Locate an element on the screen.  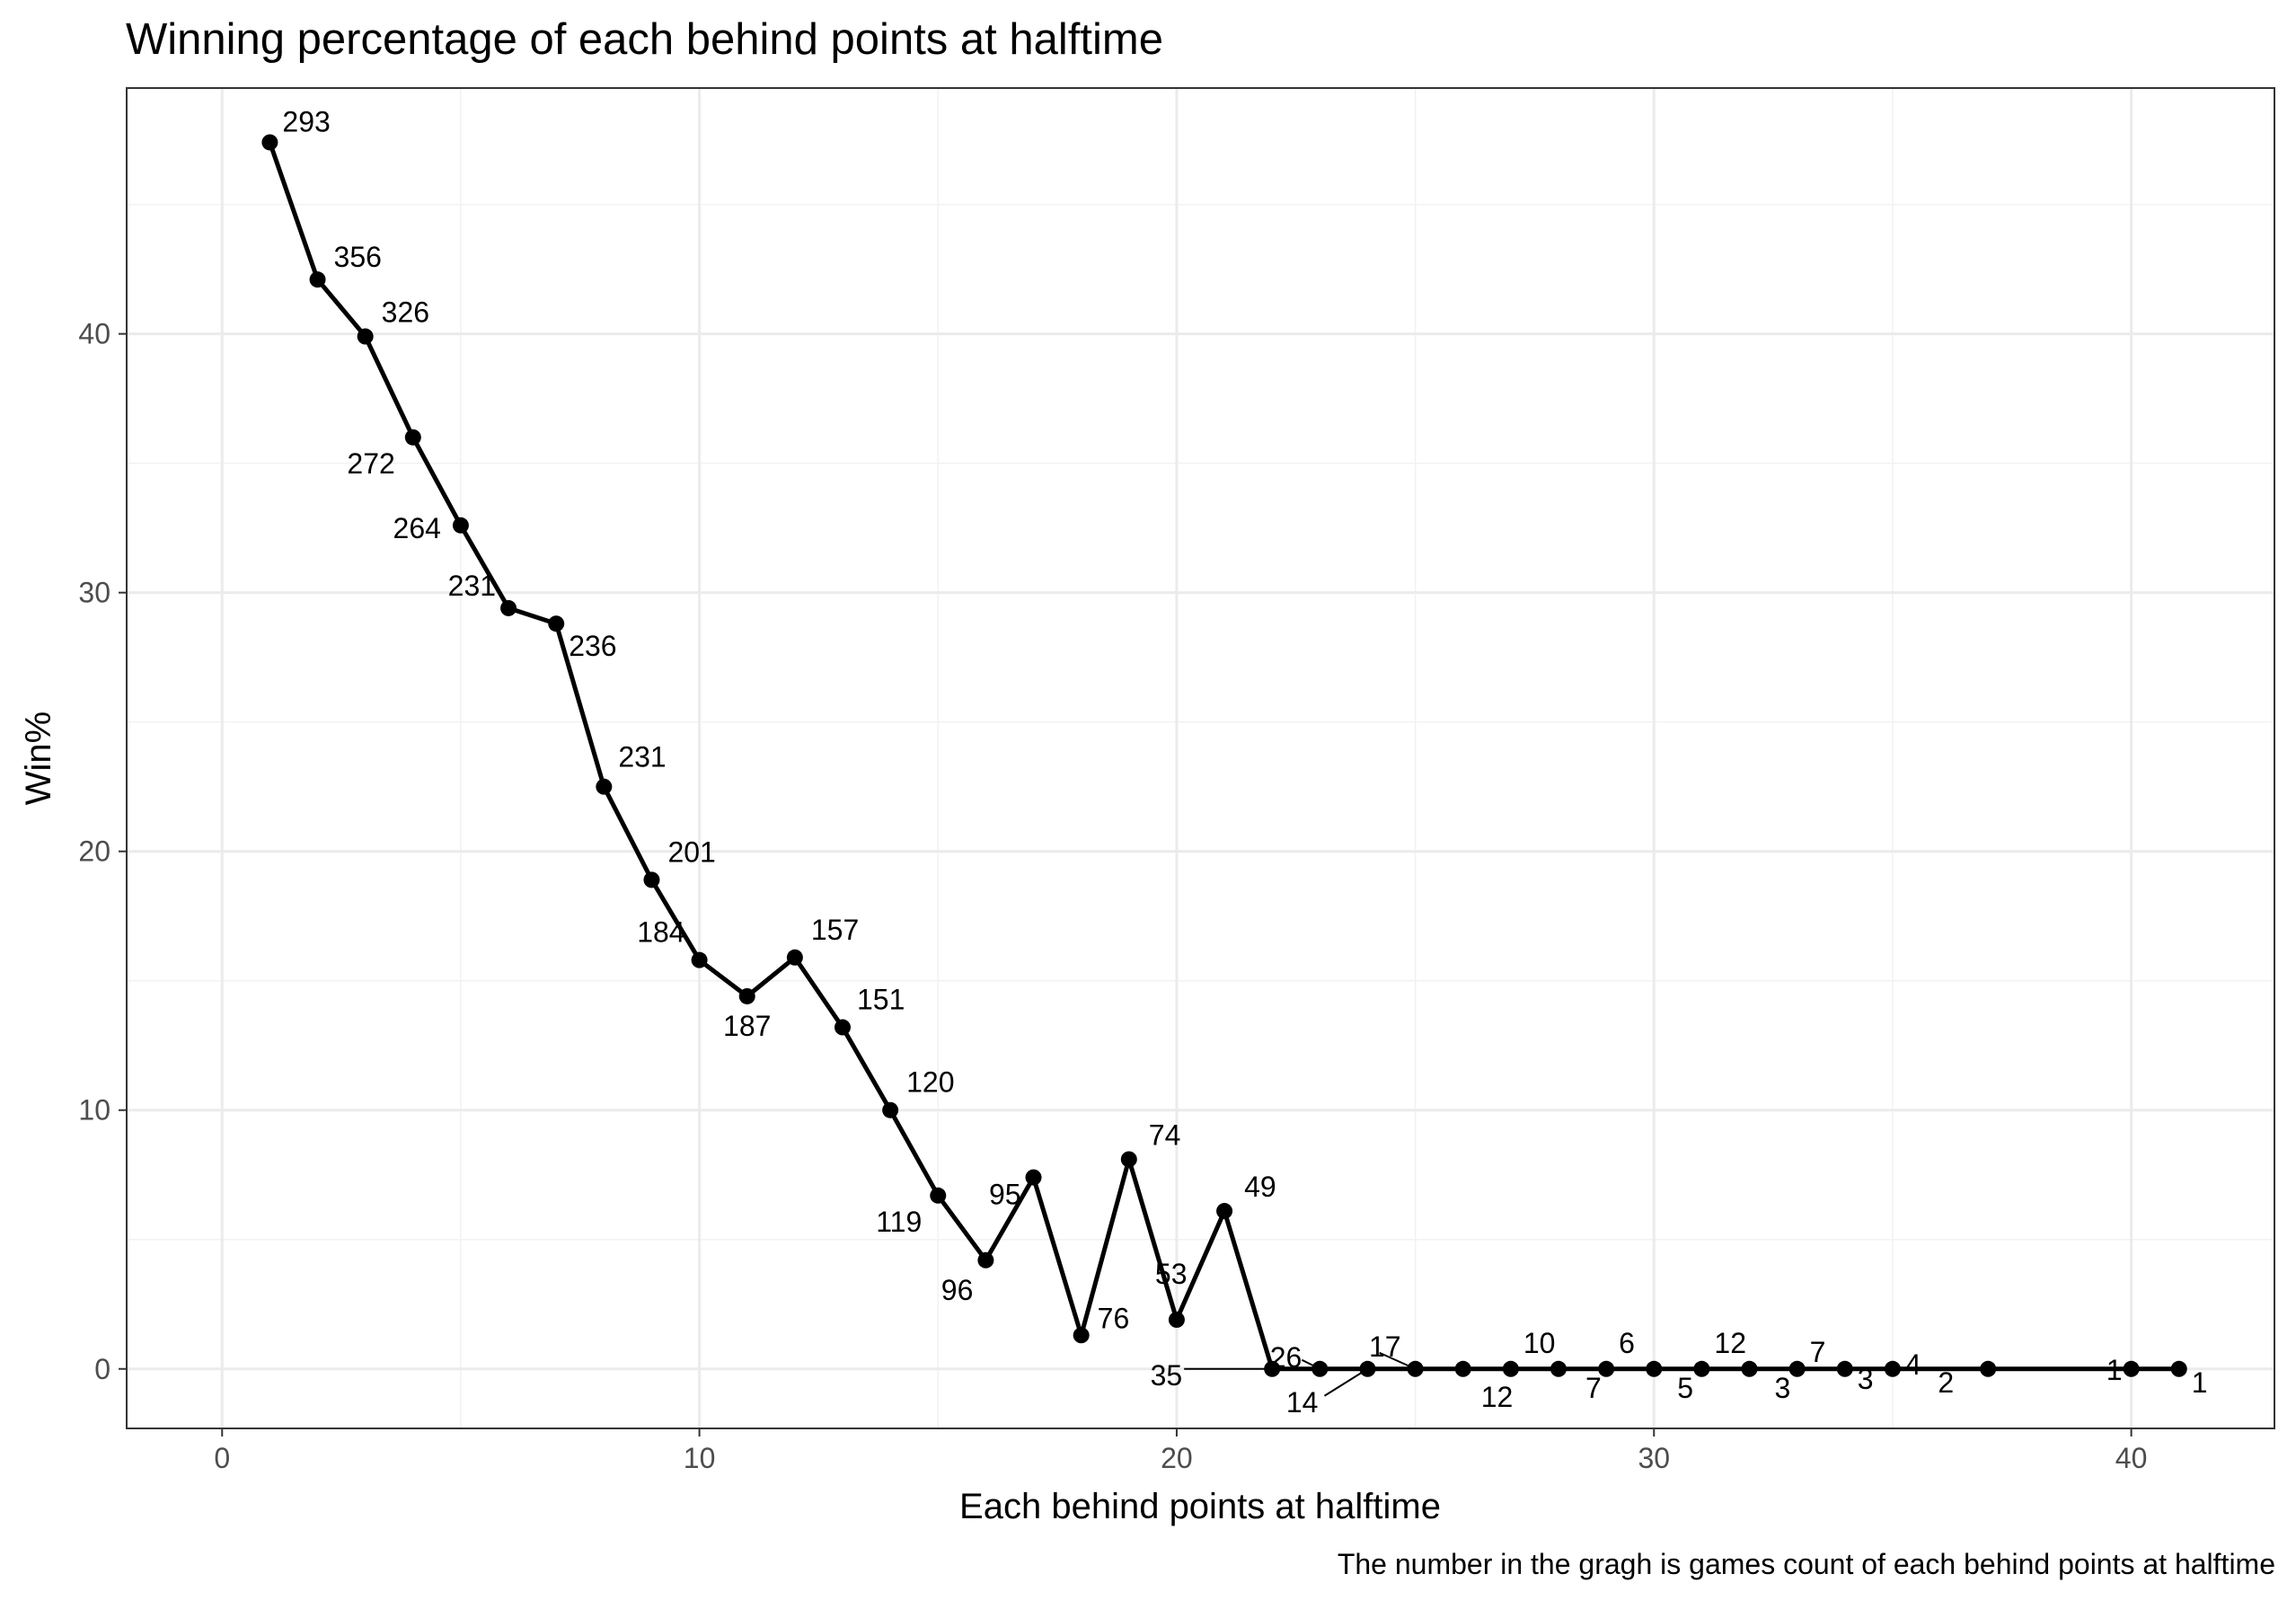
point-label: 264 is located at coordinates (417, 528).